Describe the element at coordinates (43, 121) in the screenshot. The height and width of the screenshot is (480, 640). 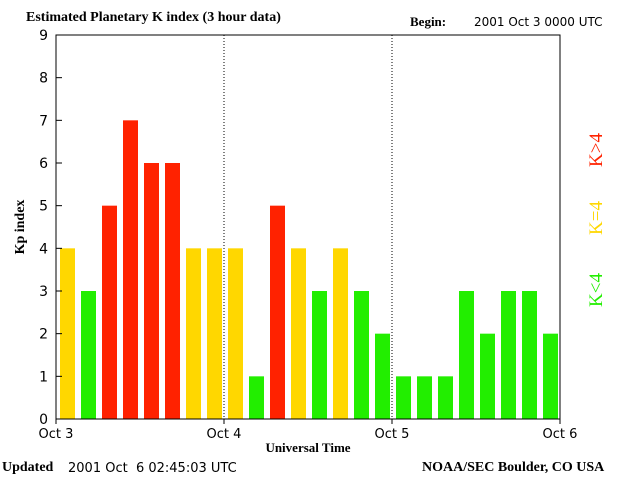
I see `y-tick-label-7: 7` at that location.